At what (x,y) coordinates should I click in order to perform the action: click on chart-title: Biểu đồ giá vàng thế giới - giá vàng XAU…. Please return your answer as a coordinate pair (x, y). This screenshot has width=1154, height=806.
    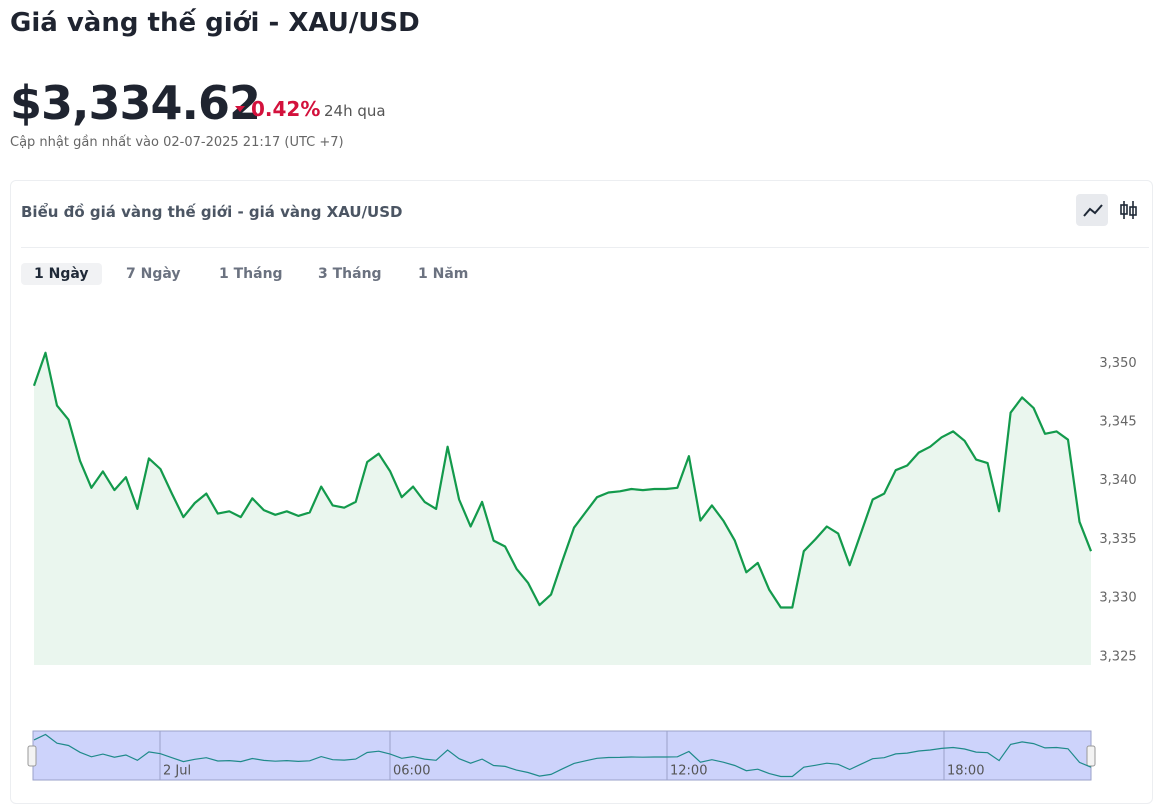
    Looking at the image, I should click on (212, 212).